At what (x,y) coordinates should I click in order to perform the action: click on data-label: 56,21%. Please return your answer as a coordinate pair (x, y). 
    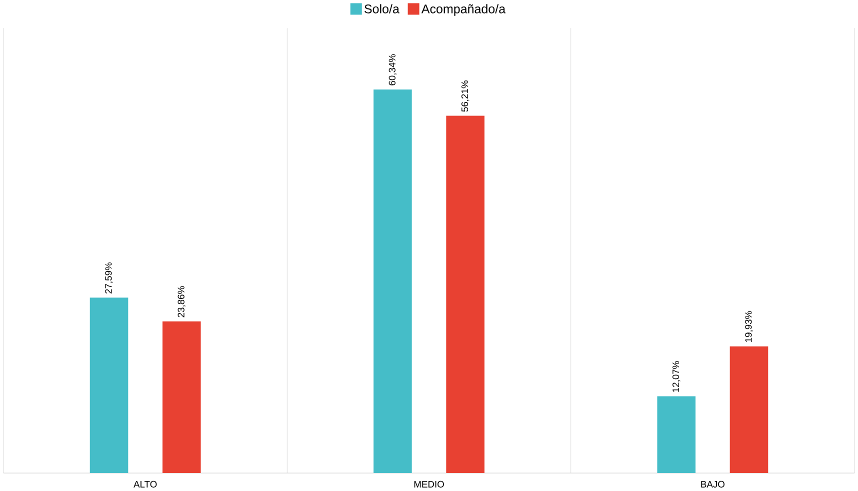
    Looking at the image, I should click on (465, 96).